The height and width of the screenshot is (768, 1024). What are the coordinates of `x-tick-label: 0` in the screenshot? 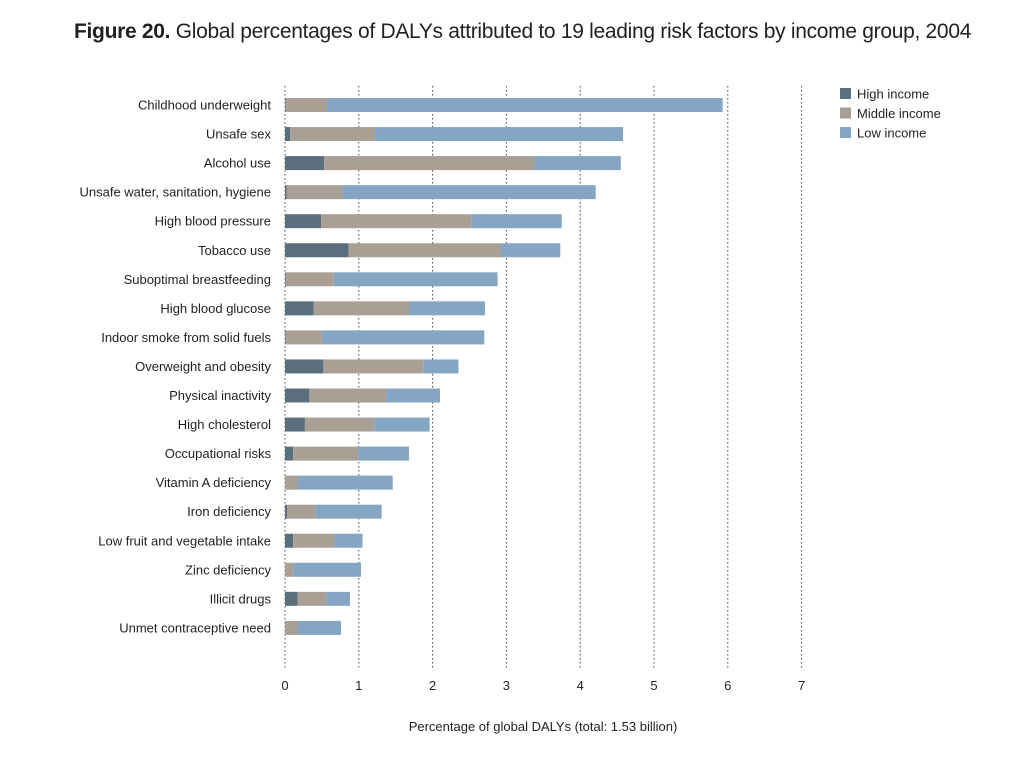 It's located at (284, 685).